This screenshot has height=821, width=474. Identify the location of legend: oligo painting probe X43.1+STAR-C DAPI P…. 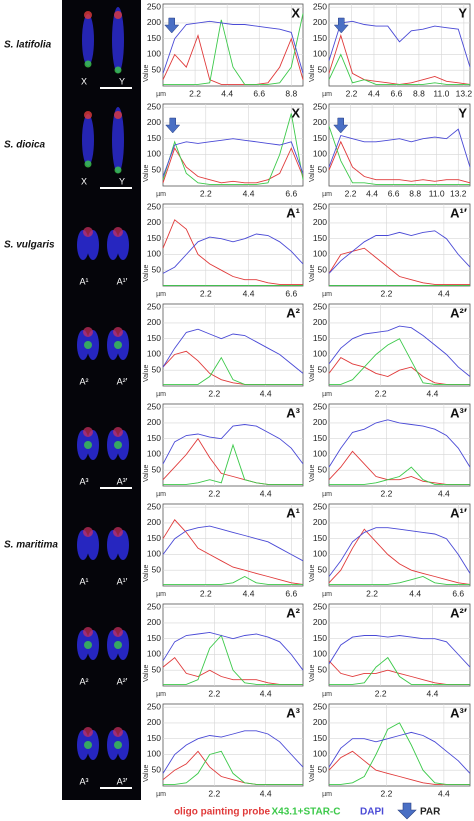
(307, 811).